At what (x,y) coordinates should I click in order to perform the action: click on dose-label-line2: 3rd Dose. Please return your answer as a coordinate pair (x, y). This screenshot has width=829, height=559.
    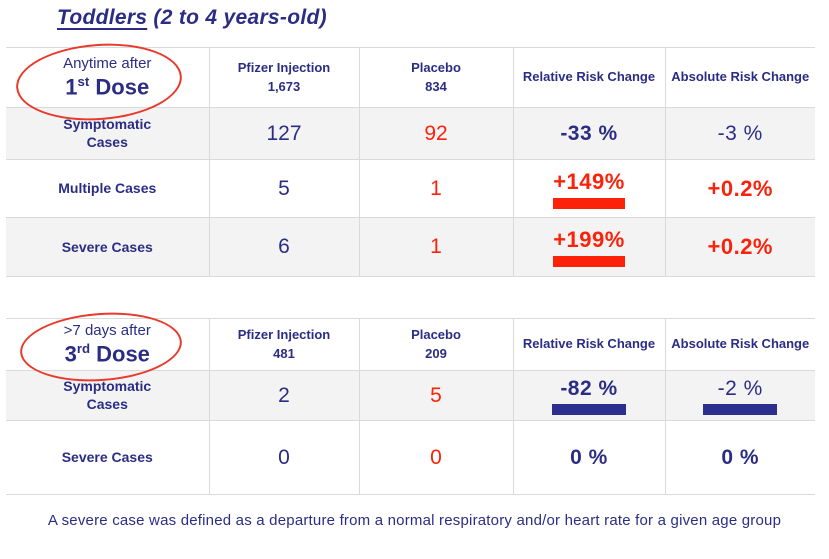
    Looking at the image, I should click on (107, 353).